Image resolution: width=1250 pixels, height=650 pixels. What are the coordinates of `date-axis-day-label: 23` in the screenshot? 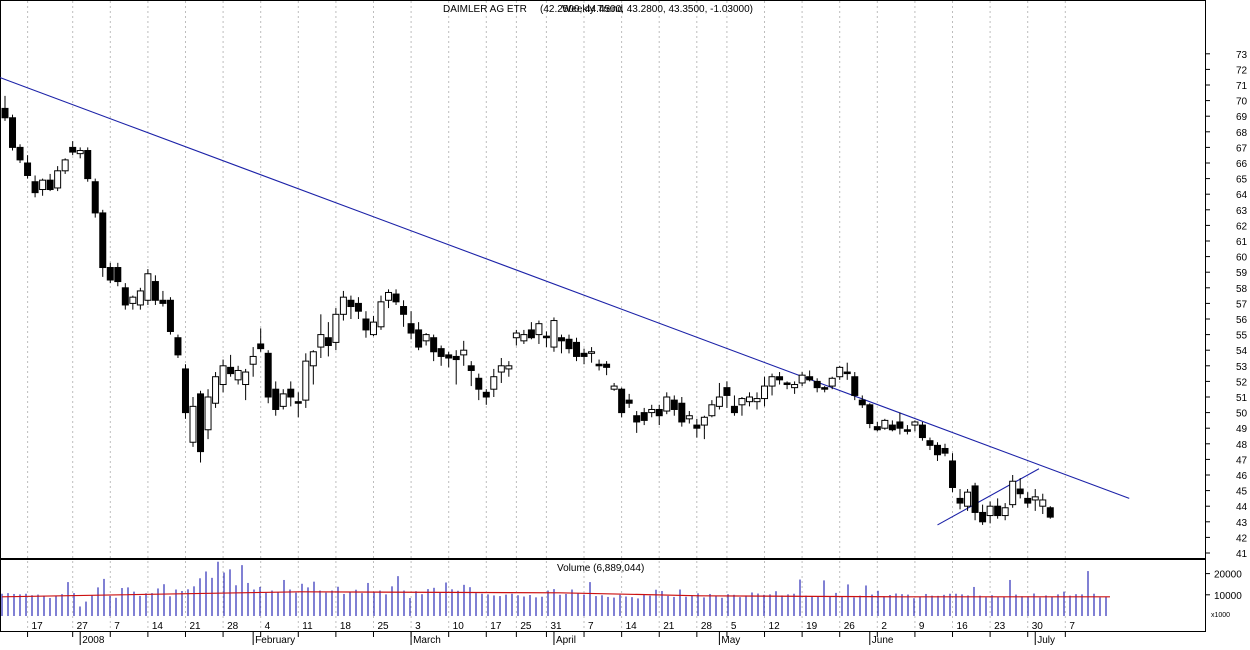 It's located at (1000, 626).